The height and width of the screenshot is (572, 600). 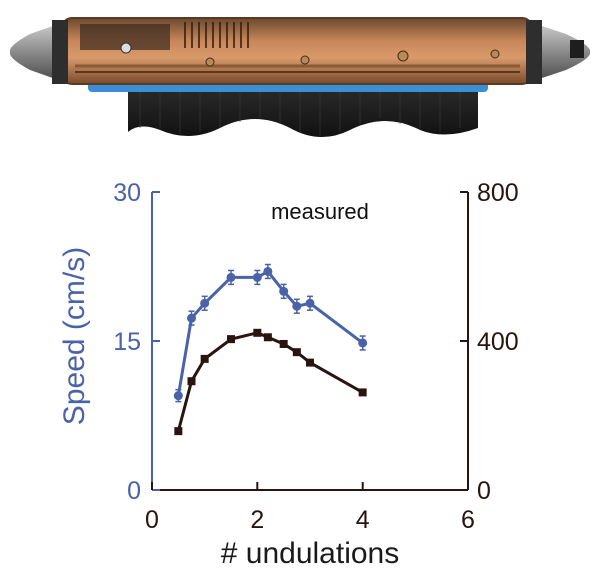 I want to click on series-2-line, so click(x=270, y=381).